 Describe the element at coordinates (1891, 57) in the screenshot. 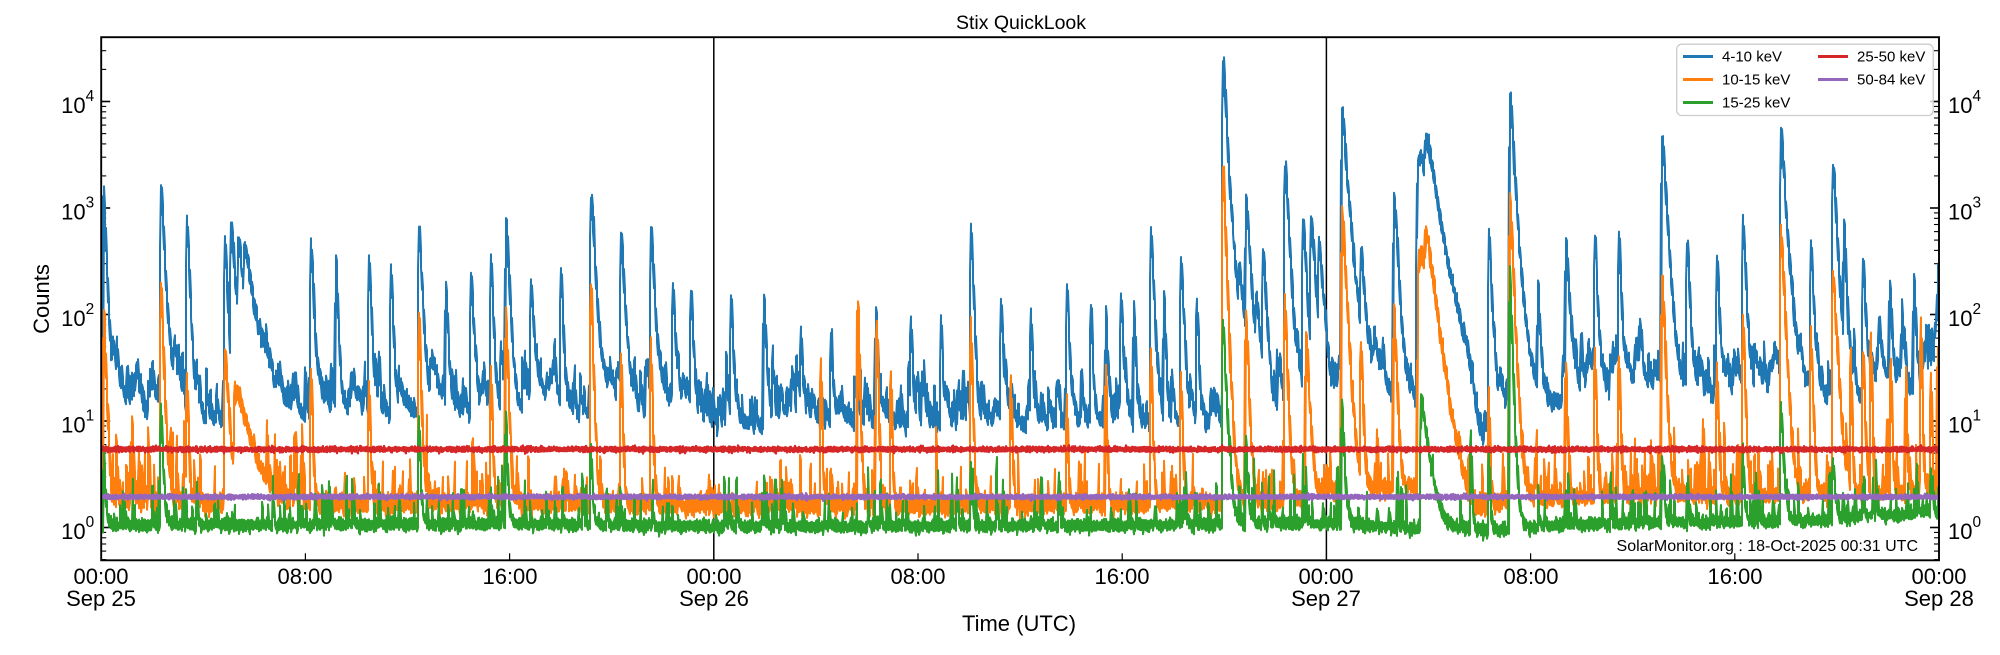

I see `svg-text: 25-50 keV` at that location.